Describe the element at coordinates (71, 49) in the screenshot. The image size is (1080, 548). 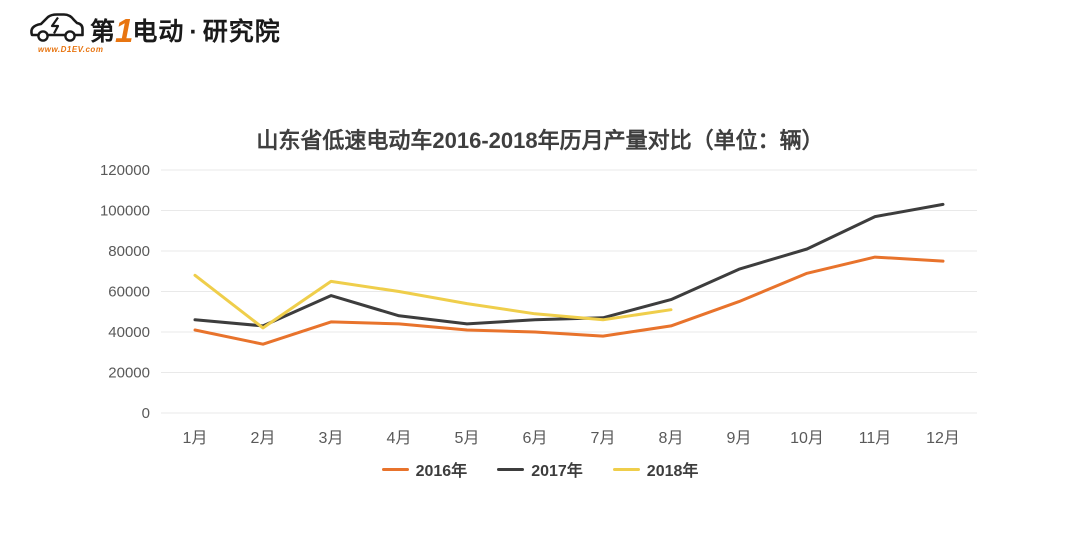
I see `logo-url: www.D1EV.com` at that location.